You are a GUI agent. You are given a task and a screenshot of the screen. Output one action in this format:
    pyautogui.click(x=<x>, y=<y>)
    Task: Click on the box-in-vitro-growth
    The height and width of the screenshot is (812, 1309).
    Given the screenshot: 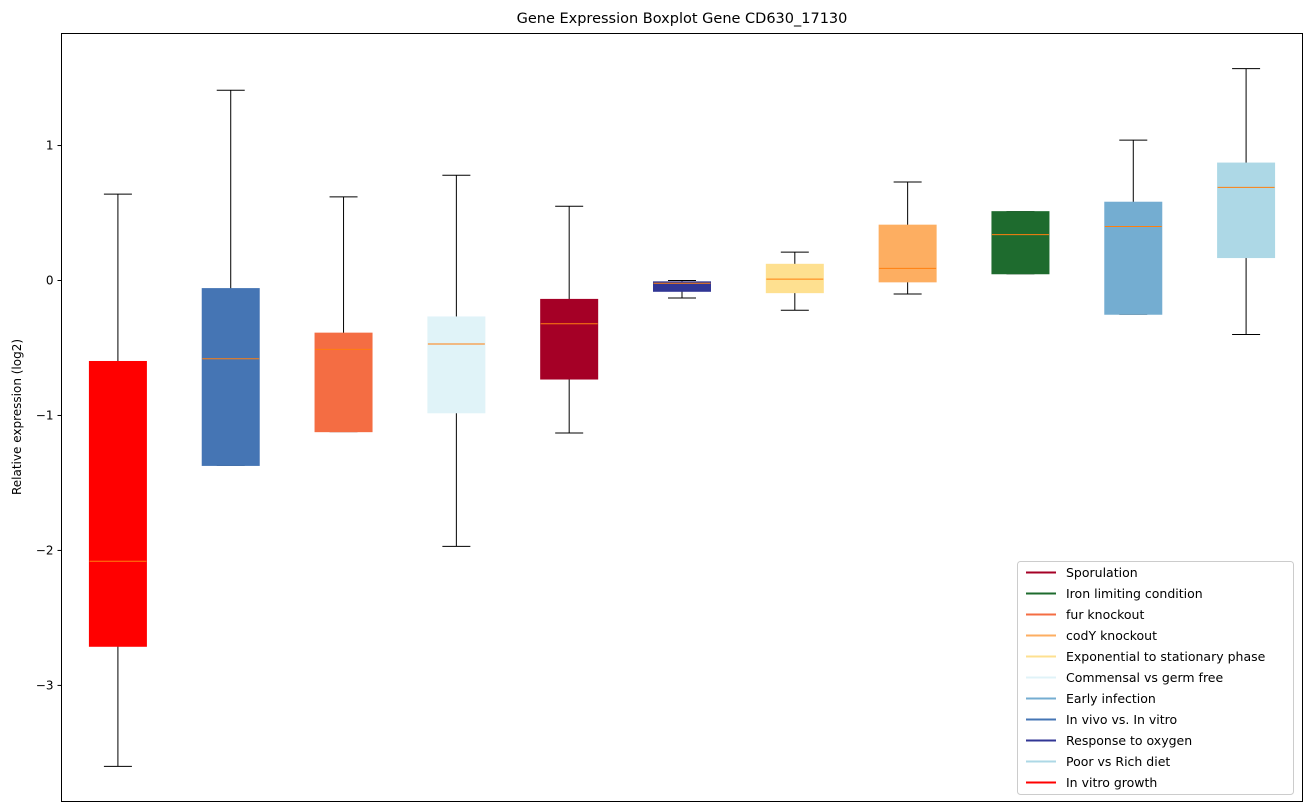 What is the action you would take?
    pyautogui.click(x=117, y=480)
    